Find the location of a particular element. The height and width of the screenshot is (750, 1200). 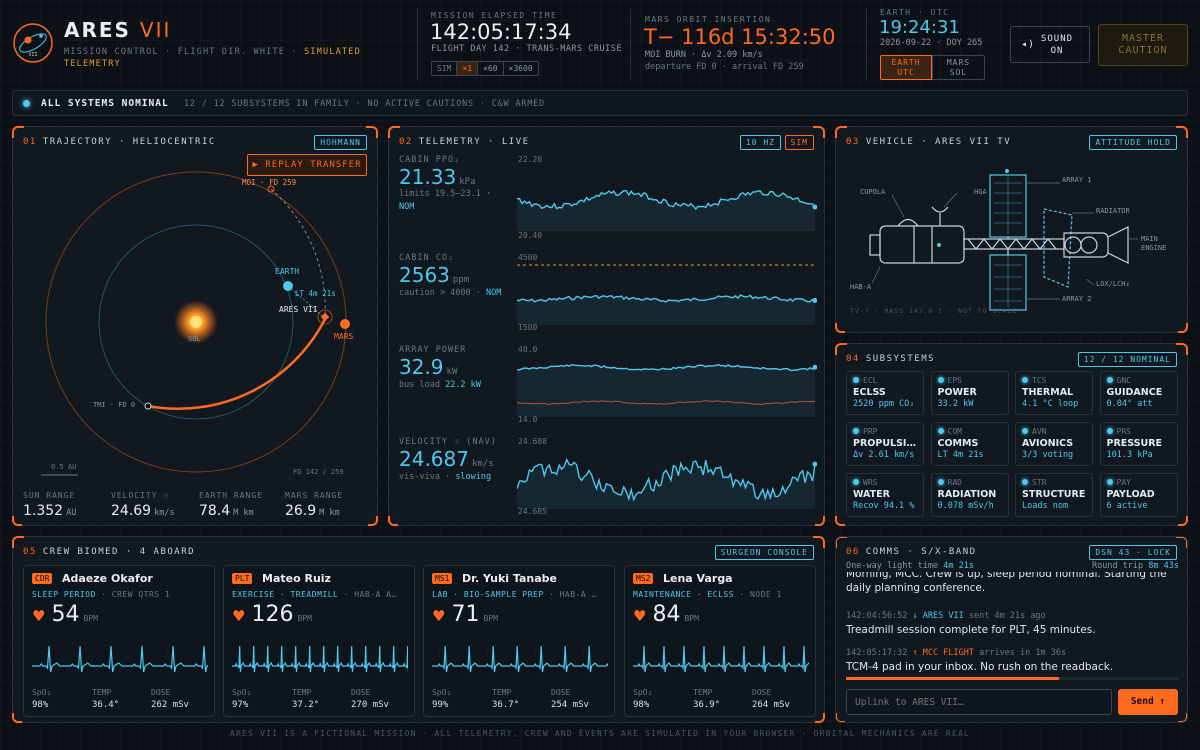

crew-name: Mateo Ruiz is located at coordinates (296, 578).